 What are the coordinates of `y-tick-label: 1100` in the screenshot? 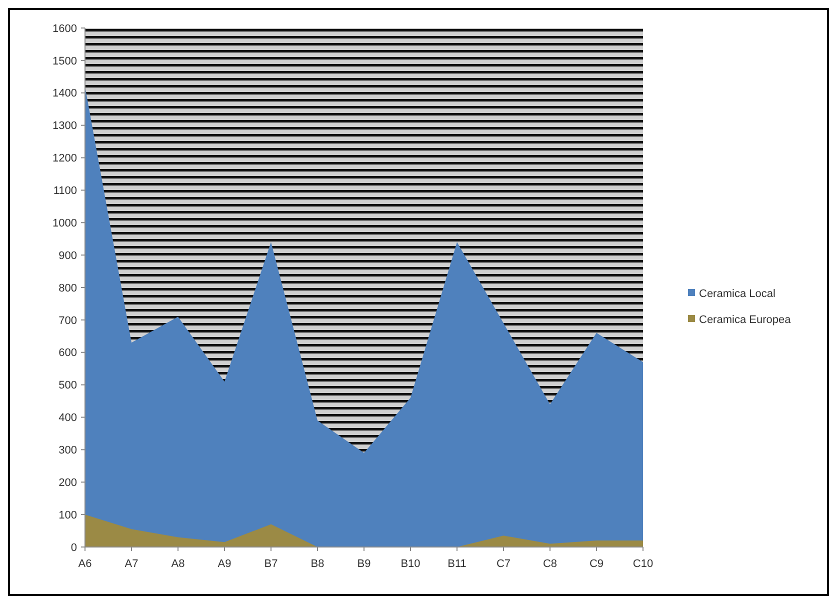 It's located at (65, 191).